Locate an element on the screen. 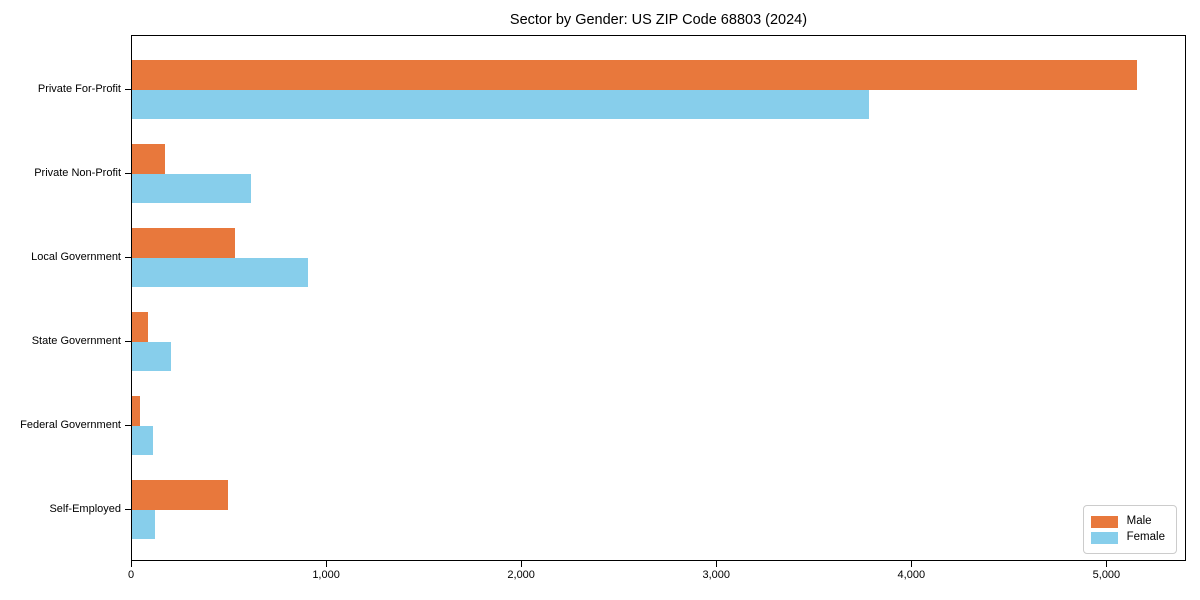 The height and width of the screenshot is (600, 1200). y-label-private-for-profit: Private For-Profit is located at coordinates (79, 88).